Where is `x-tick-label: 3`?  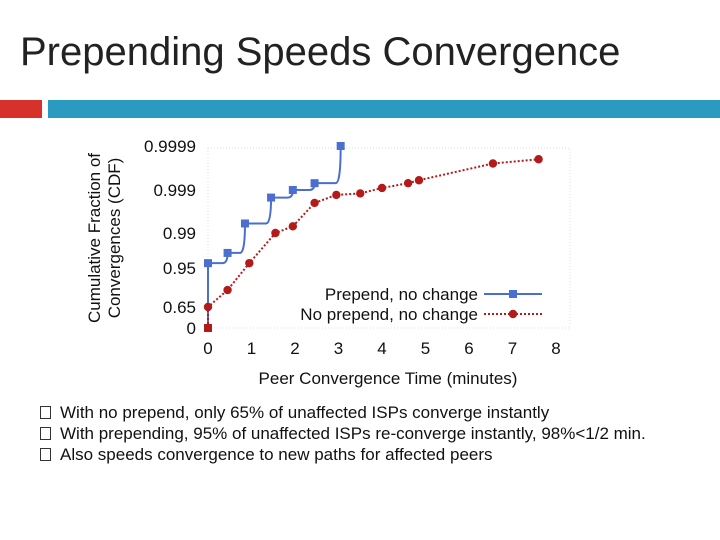 x-tick-label: 3 is located at coordinates (338, 348).